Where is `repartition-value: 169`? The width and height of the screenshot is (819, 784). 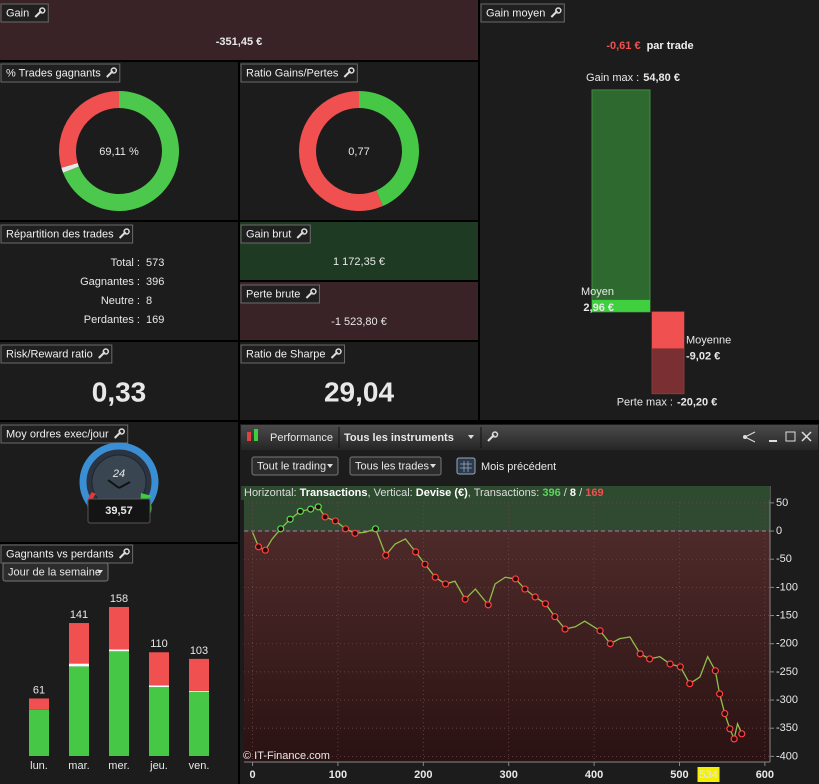 repartition-value: 169 is located at coordinates (155, 320).